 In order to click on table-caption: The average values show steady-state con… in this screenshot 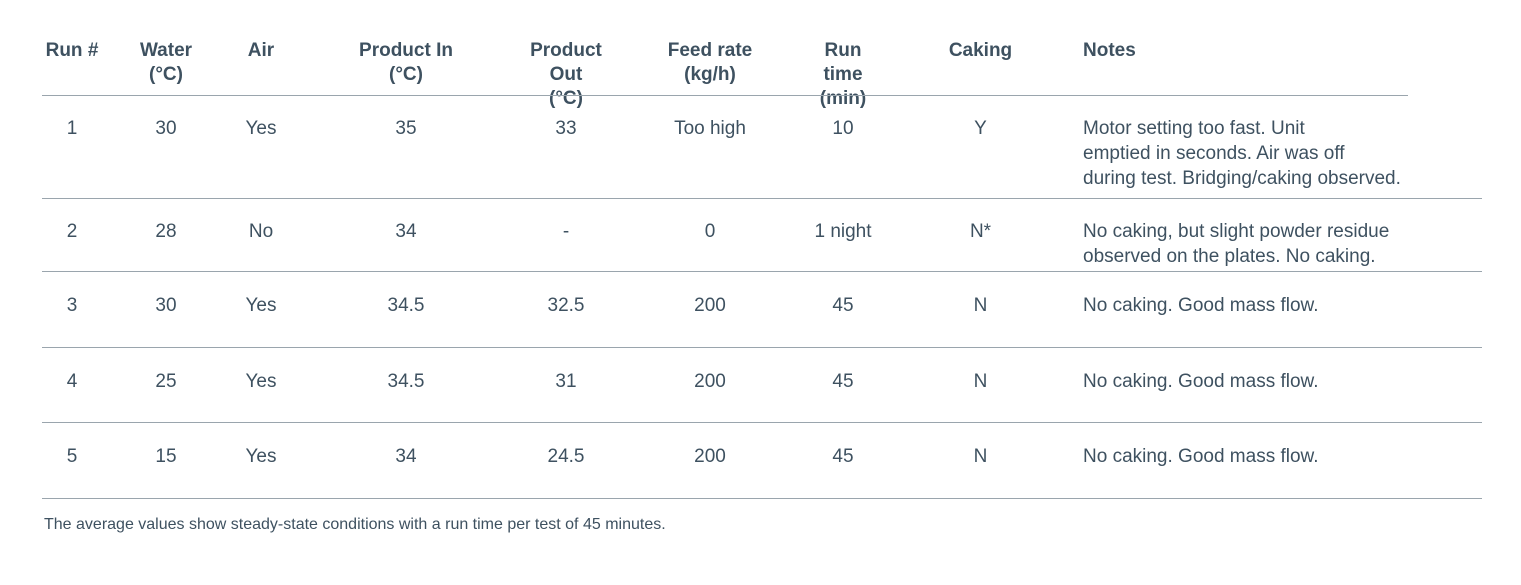, I will do `click(355, 524)`.